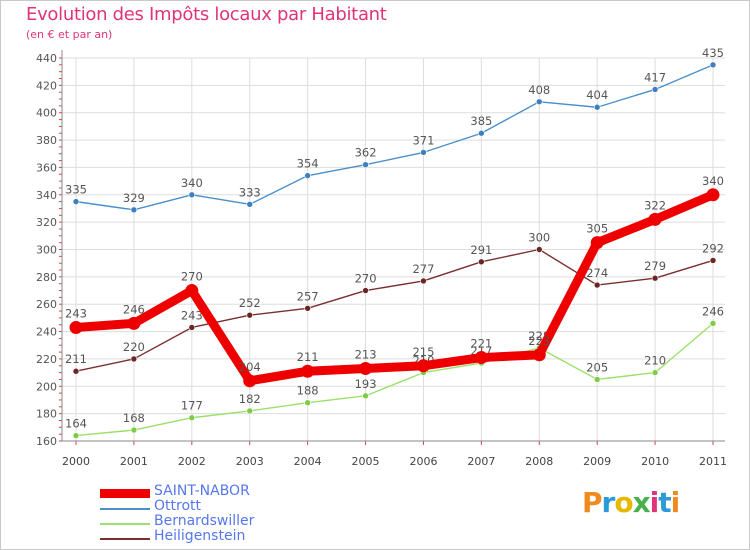 The height and width of the screenshot is (550, 750). Describe the element at coordinates (46, 304) in the screenshot. I see `y-tick-label: 260` at that location.